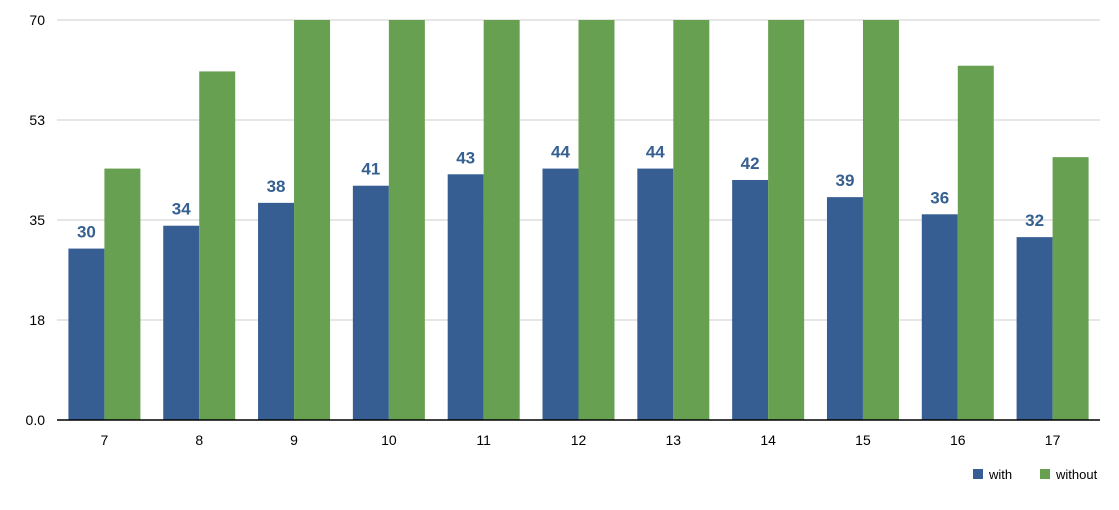 The height and width of the screenshot is (510, 1119). I want to click on data-label-with: 38, so click(276, 186).